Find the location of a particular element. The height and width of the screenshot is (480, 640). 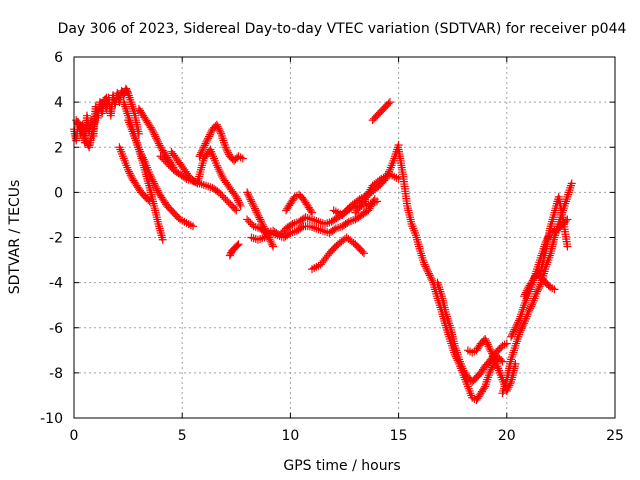

y-tick-label: 0 is located at coordinates (58, 193).